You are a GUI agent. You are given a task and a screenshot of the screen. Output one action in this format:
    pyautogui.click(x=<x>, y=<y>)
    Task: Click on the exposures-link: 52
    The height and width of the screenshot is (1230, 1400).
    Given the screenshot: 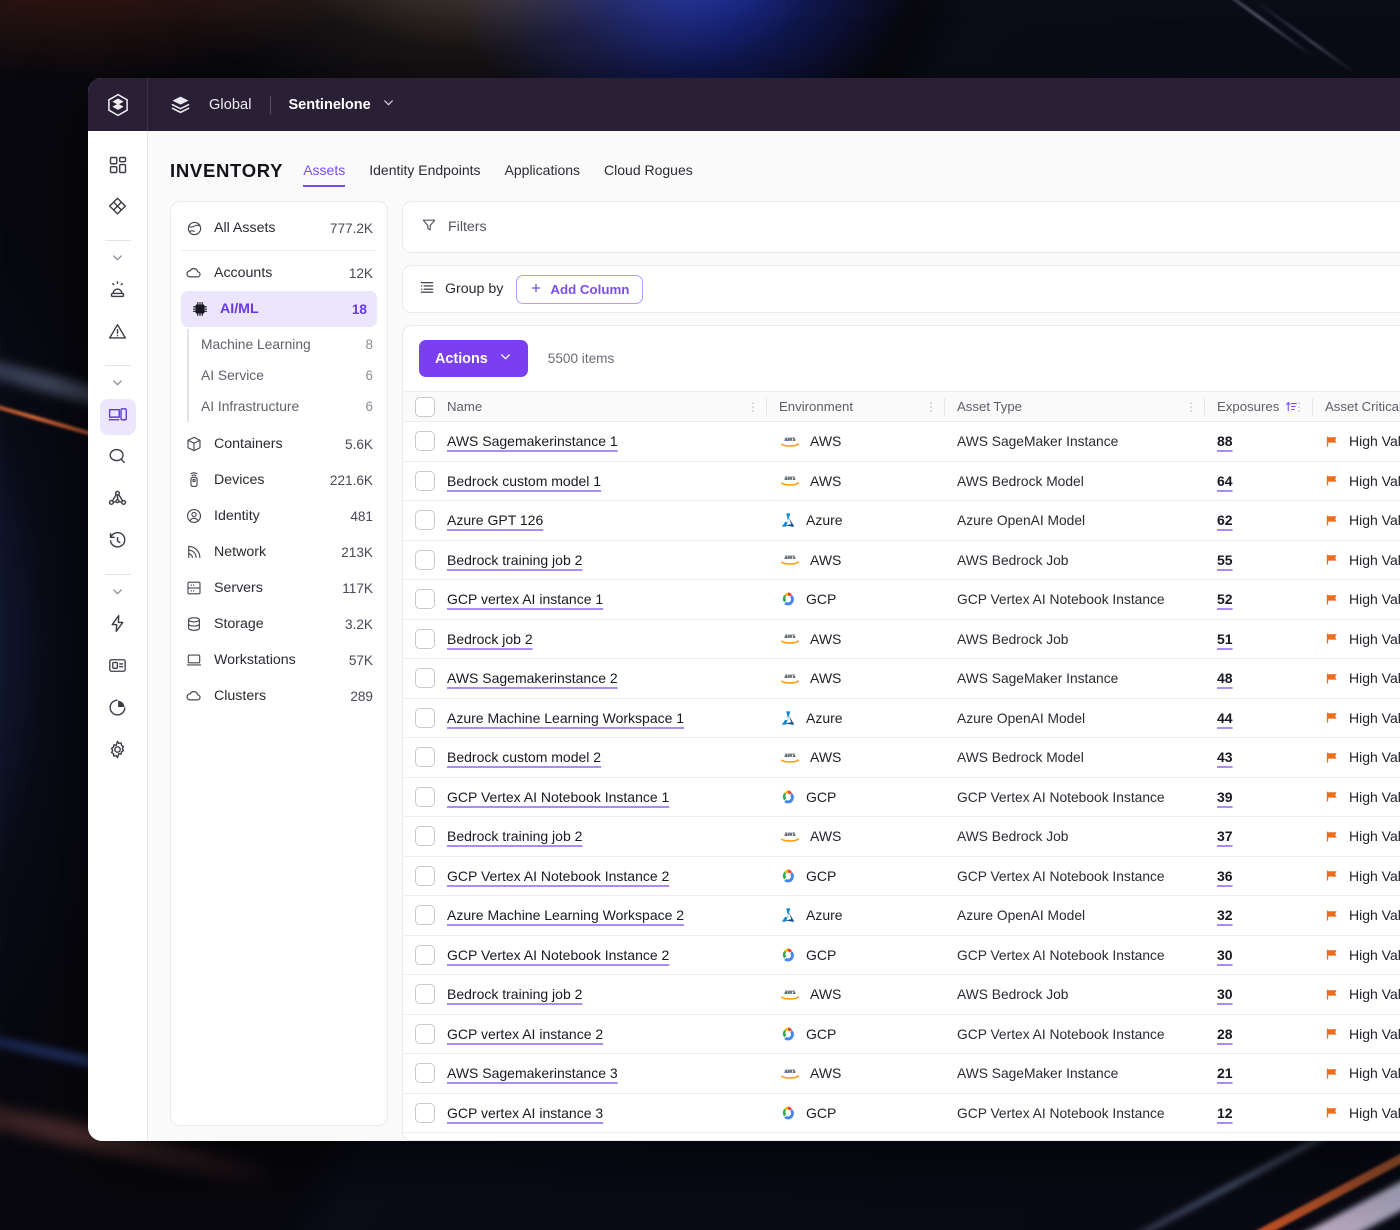 What is the action you would take?
    pyautogui.click(x=1225, y=599)
    